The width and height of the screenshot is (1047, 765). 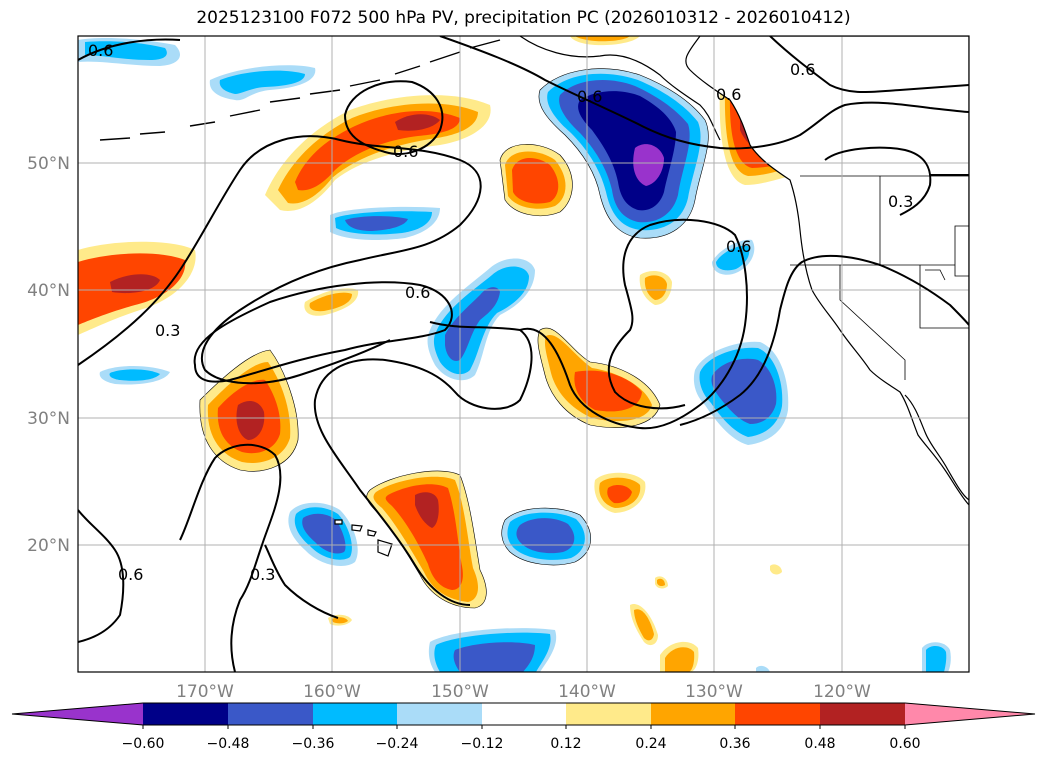 I want to click on lon-label-160w: 160°W, so click(x=332, y=692).